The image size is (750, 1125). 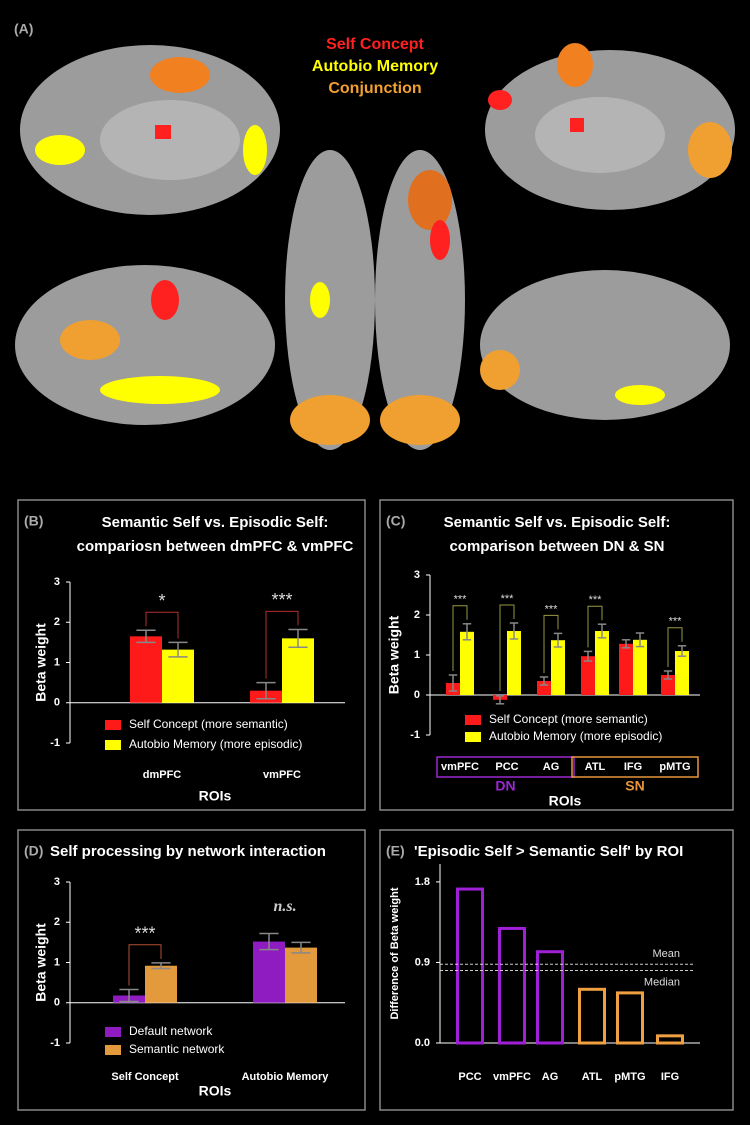 What do you see at coordinates (415, 735) in the screenshot?
I see `y-tick-label: -1` at bounding box center [415, 735].